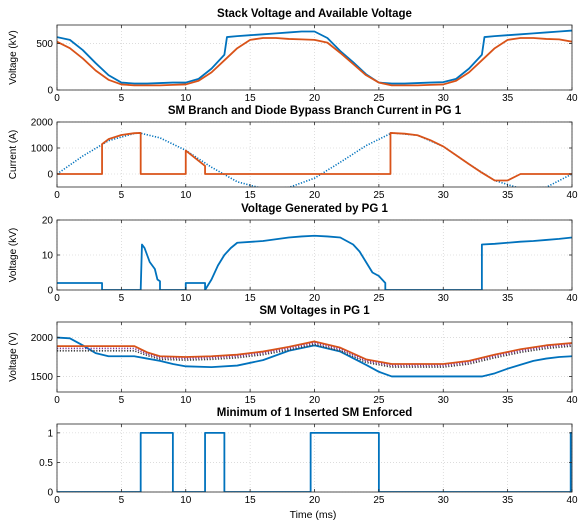 The height and width of the screenshot is (525, 582). I want to click on y-tick-label: 1500, so click(42, 377).